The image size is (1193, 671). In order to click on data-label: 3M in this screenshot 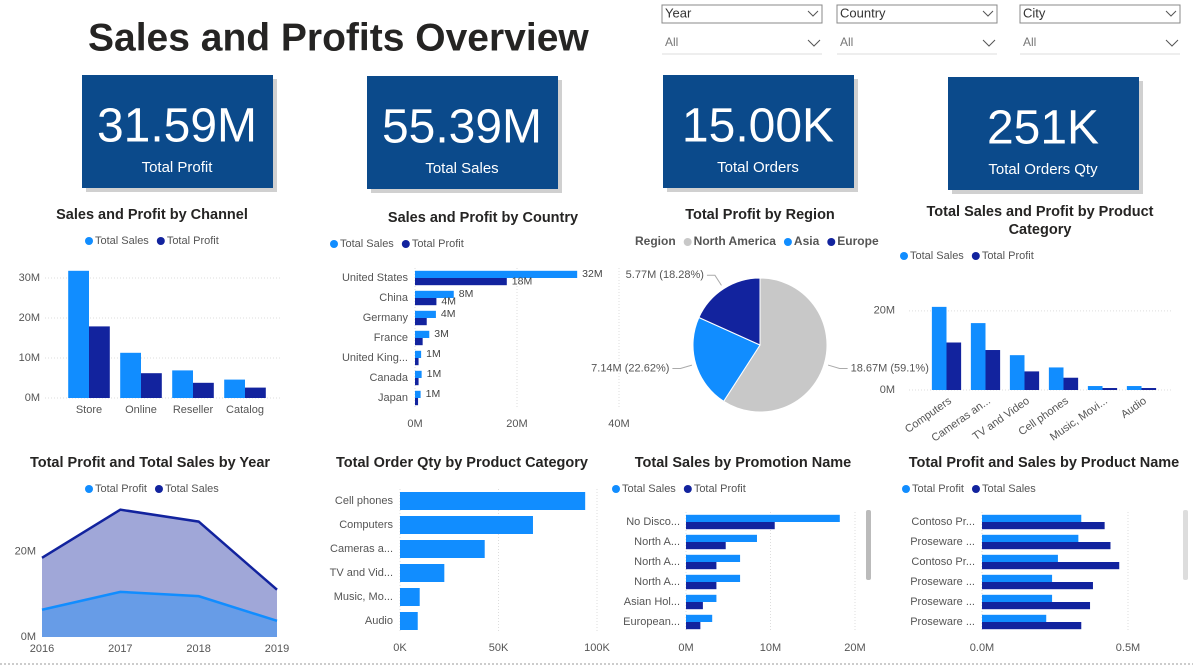, I will do `click(441, 334)`.